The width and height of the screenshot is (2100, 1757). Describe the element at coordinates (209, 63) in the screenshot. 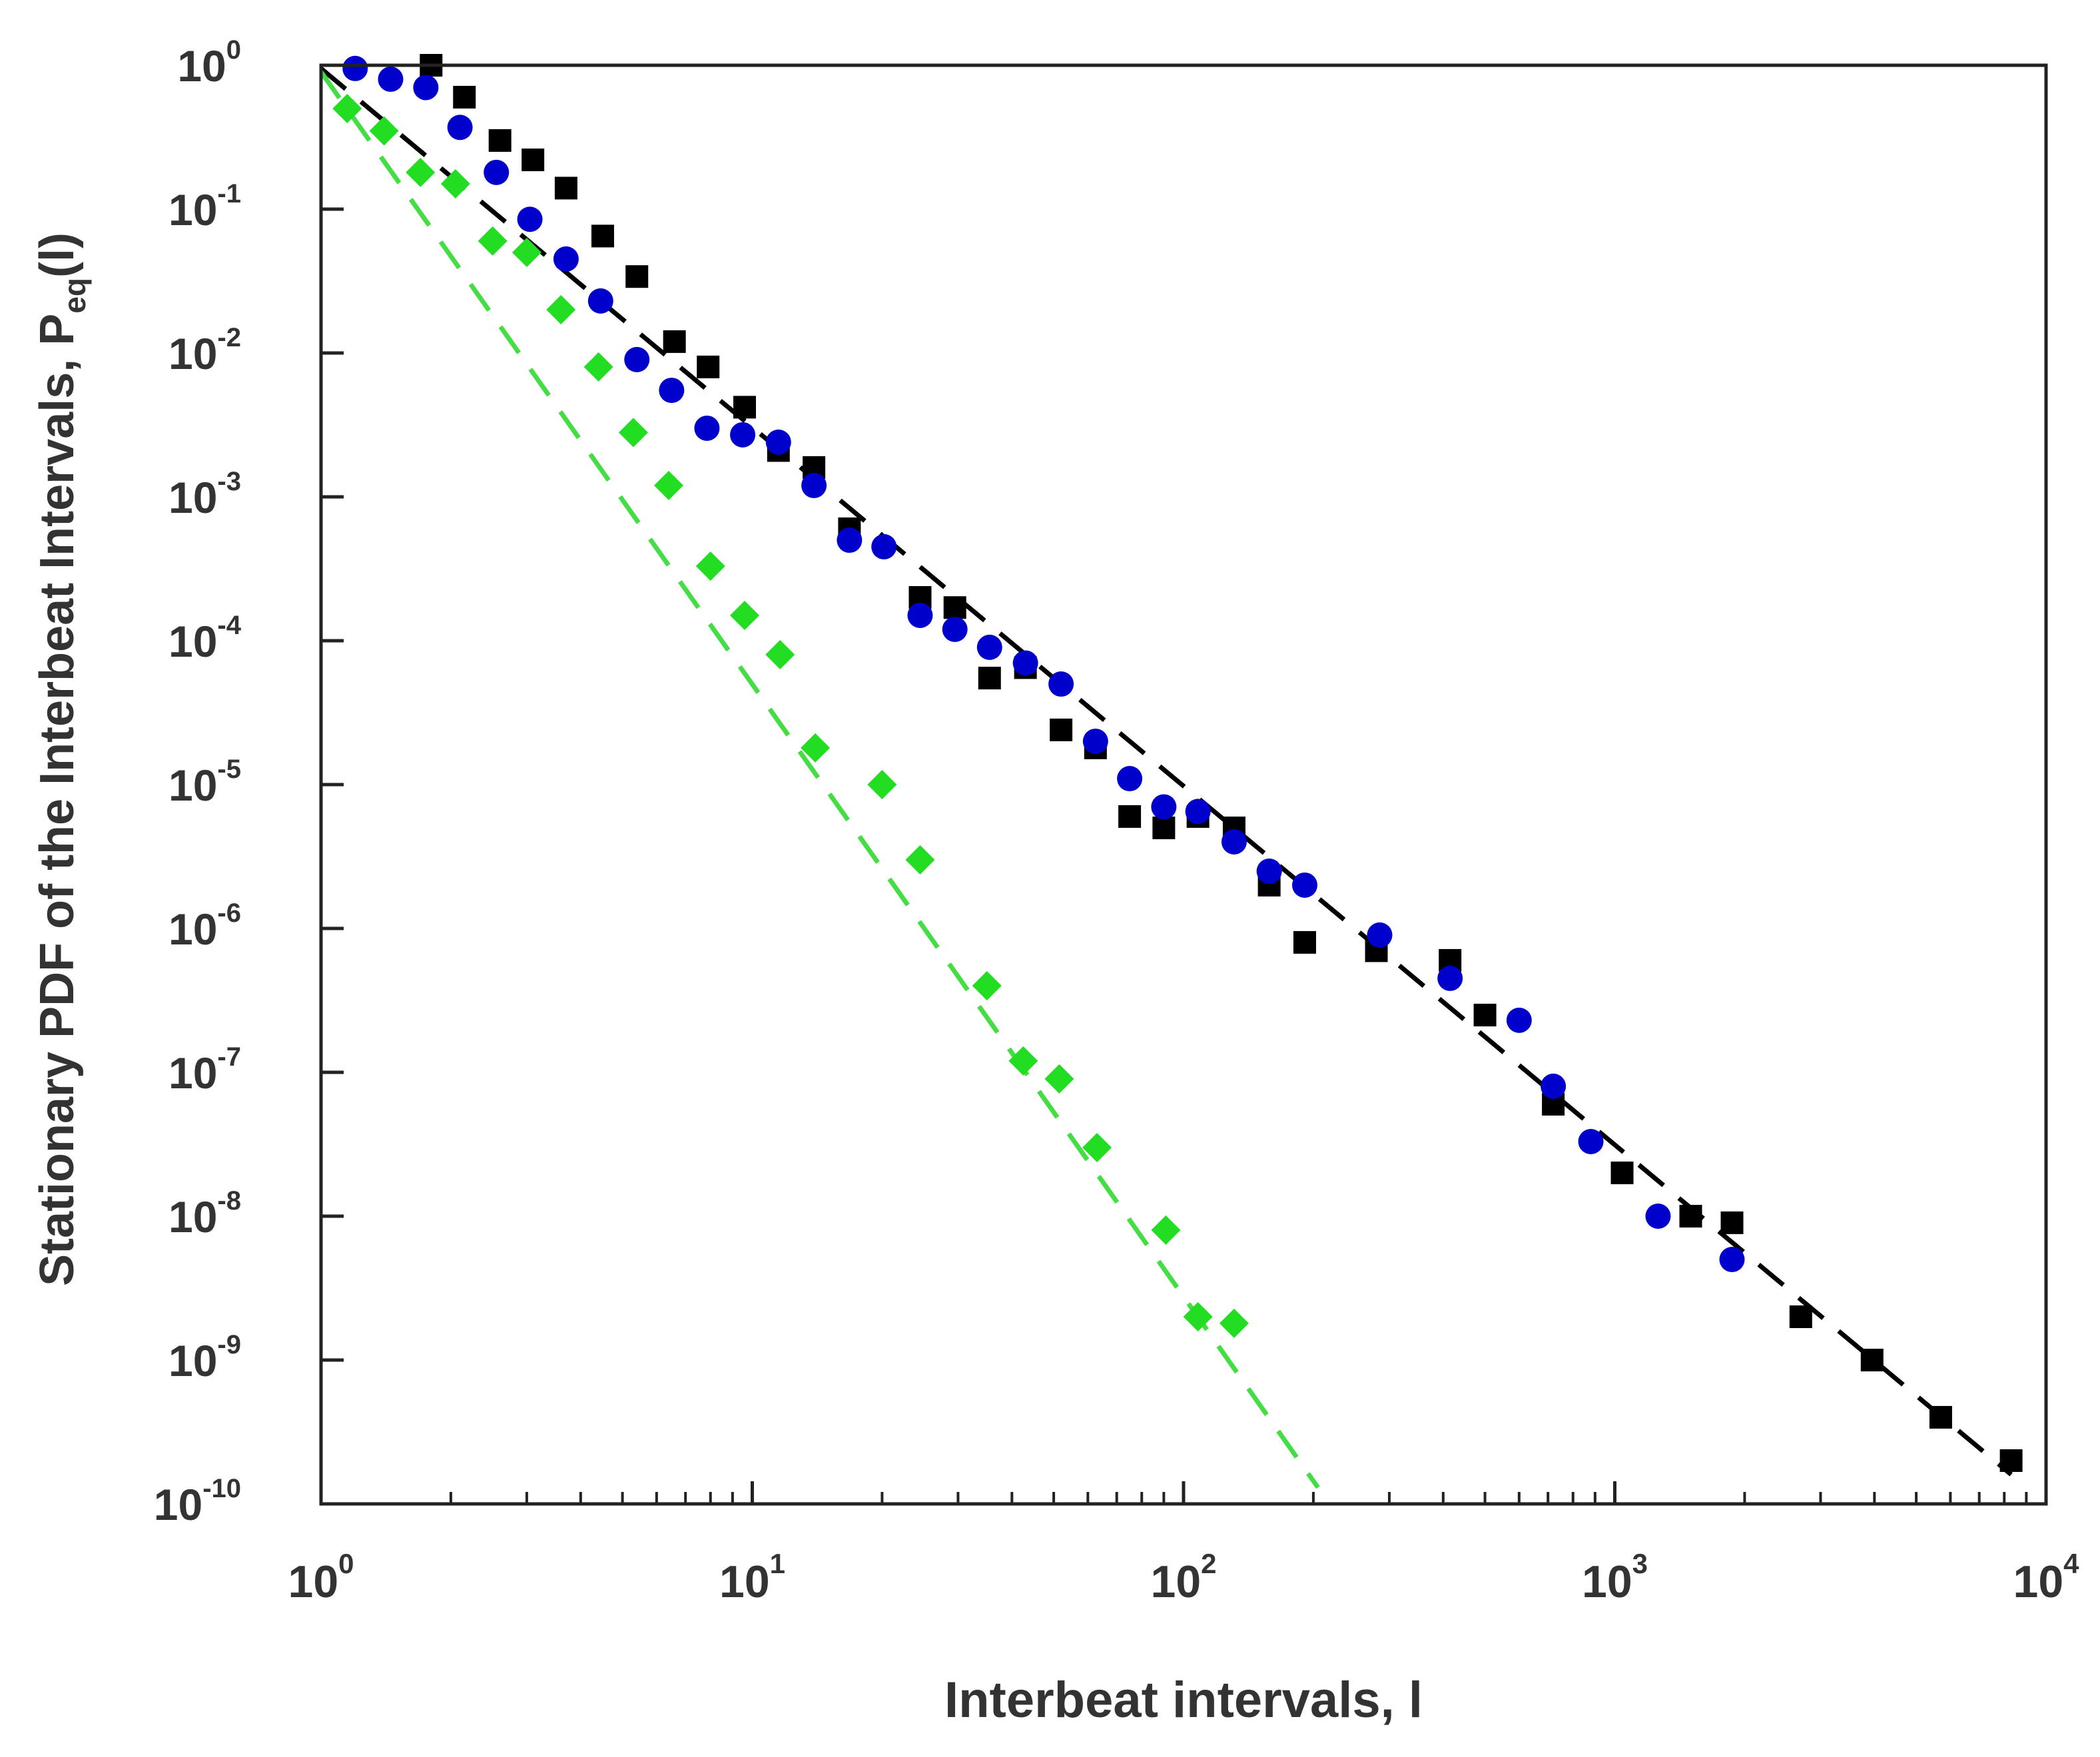

I see `y-tick-label: 10⁰` at that location.